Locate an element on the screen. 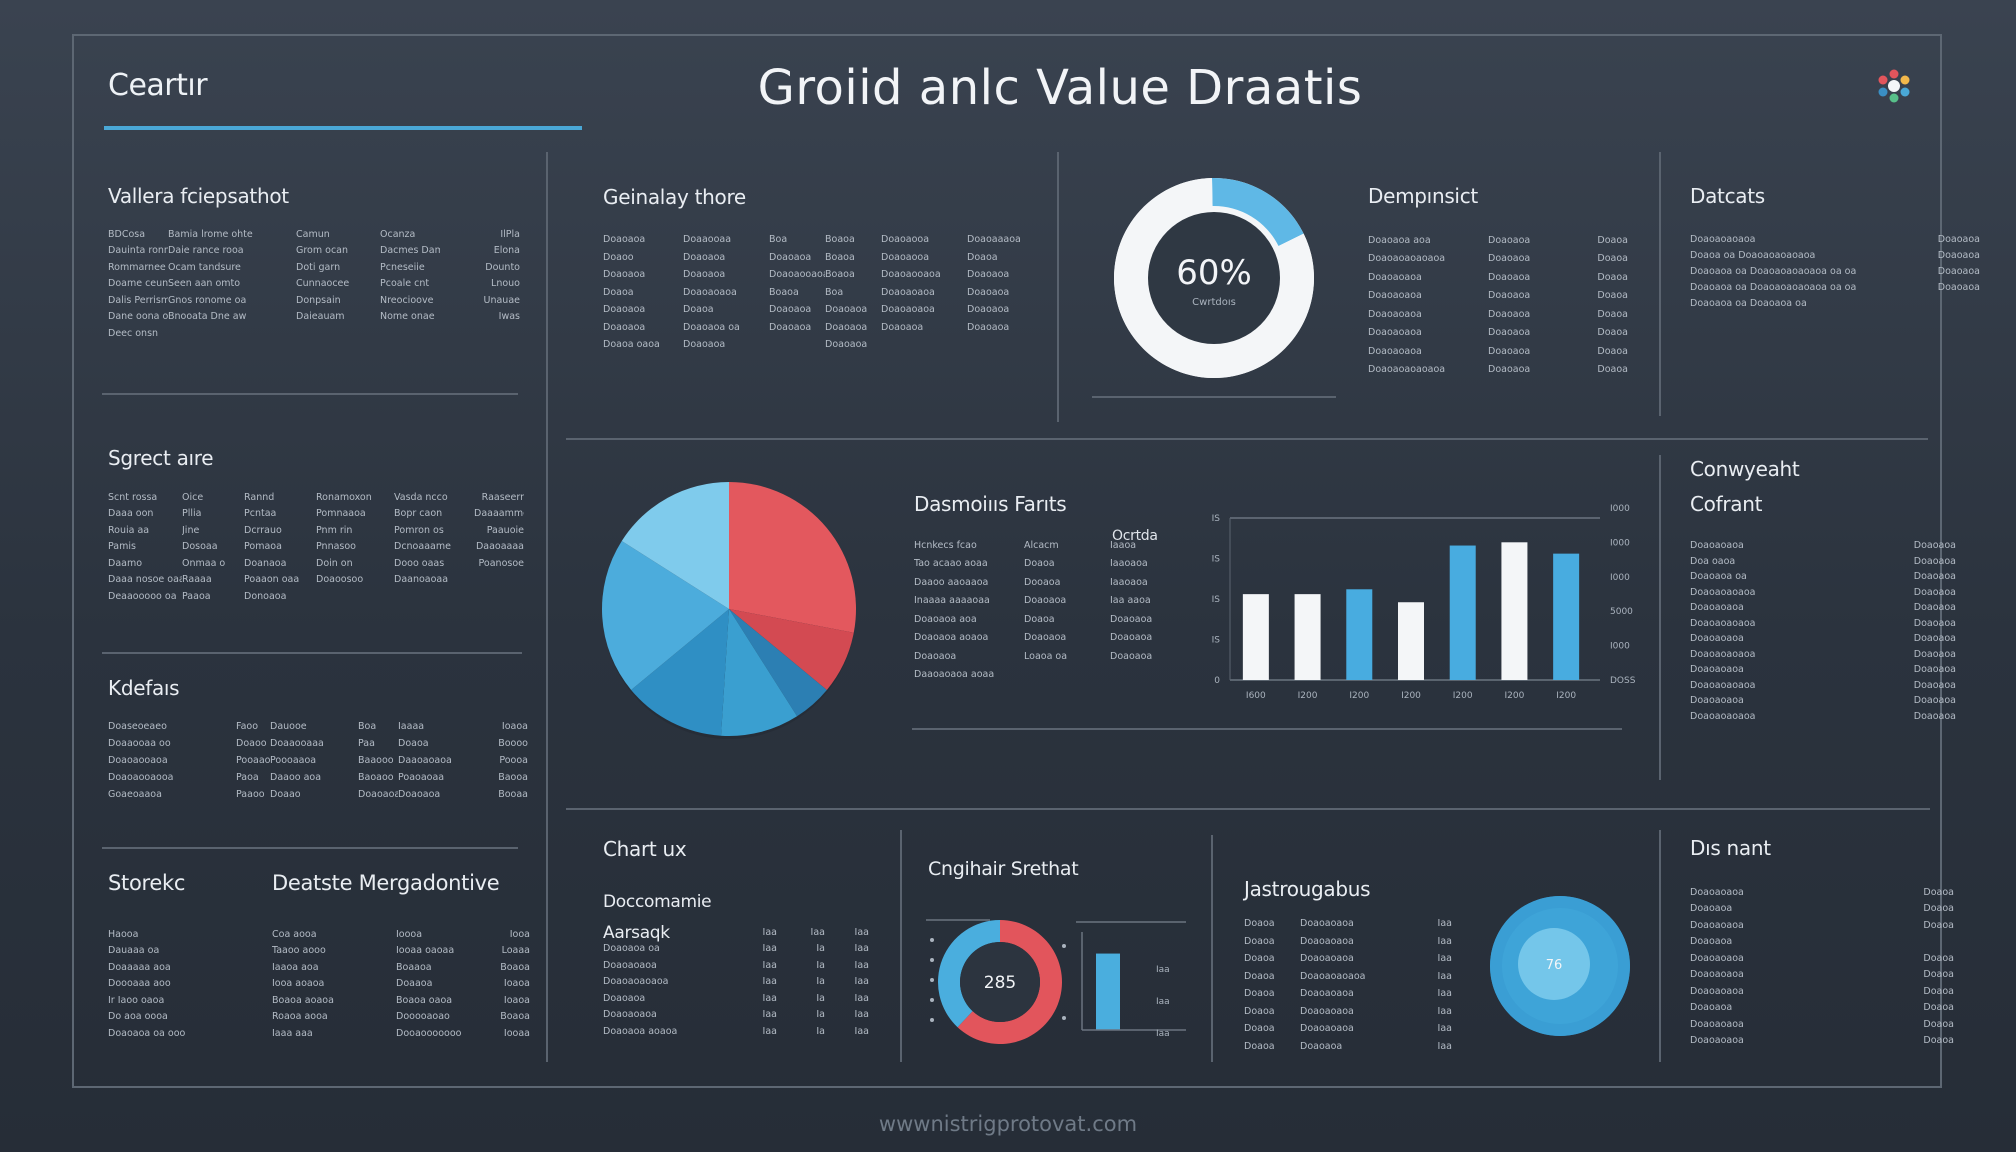 The width and height of the screenshot is (2016, 1152). table-row: Doaoaoaoa Doaoa is located at coordinates (1822, 958).